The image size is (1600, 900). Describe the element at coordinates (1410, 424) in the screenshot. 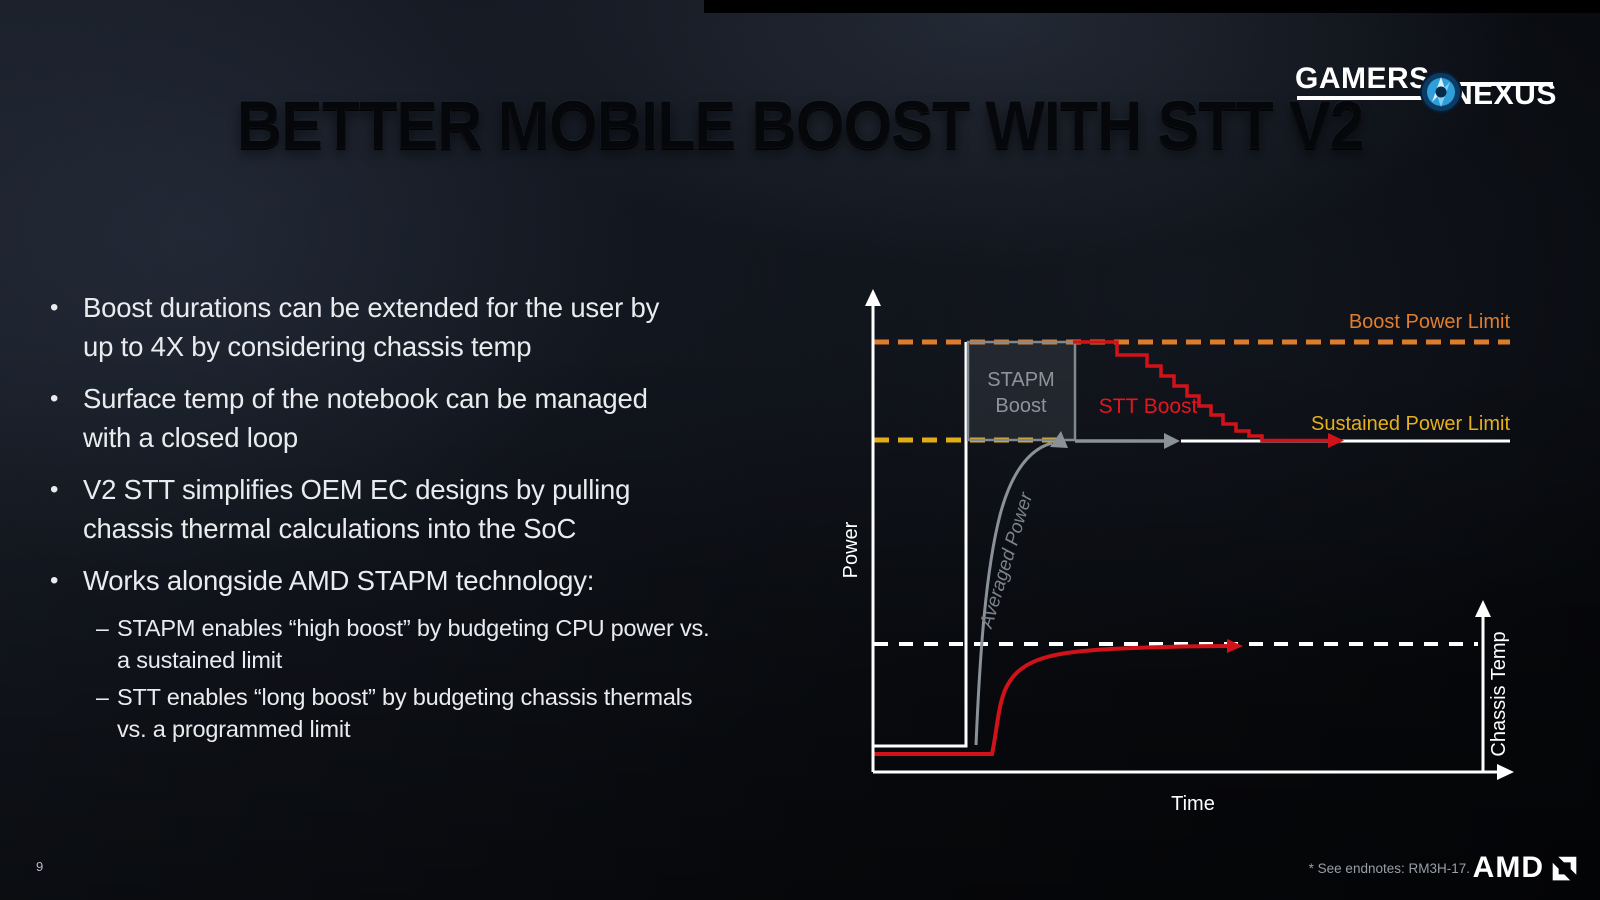

I see `sustained-power-limit-label: Sustained Power Limit` at that location.